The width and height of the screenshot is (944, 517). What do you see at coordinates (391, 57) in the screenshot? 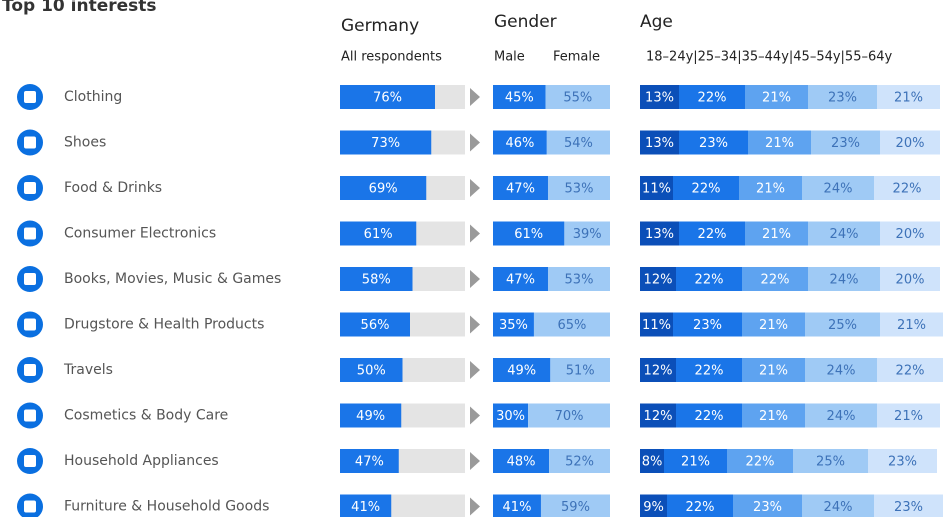
I see `germany-subheading: All respondents` at bounding box center [391, 57].